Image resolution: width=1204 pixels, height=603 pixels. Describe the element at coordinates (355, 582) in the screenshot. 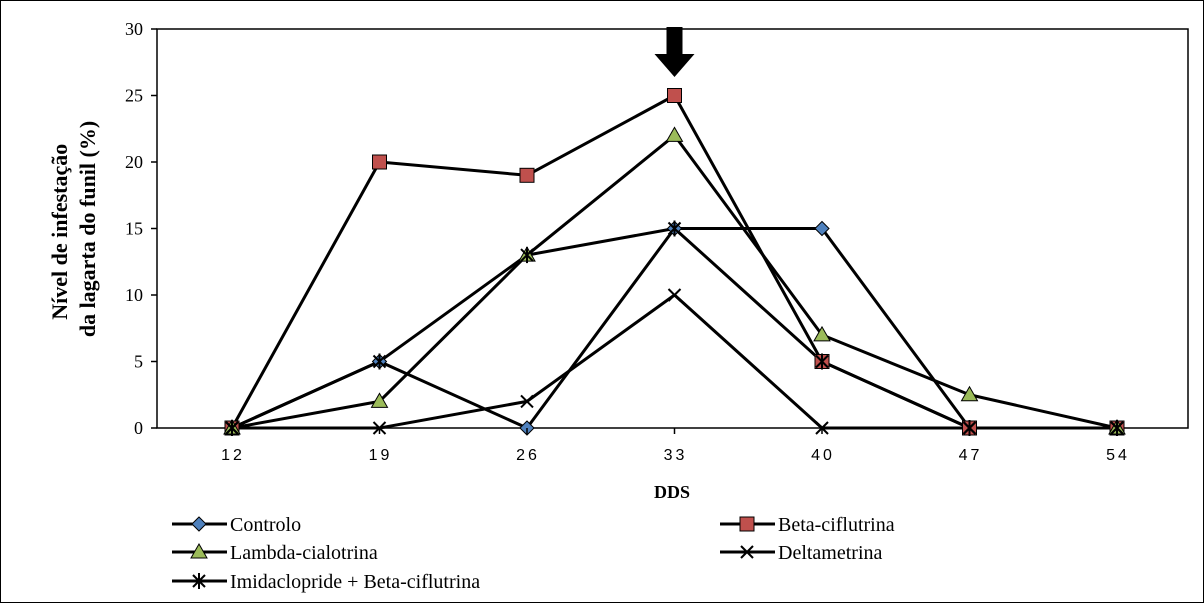

I see `legend-label: Imidaclopride + Beta-ciflutrina` at that location.